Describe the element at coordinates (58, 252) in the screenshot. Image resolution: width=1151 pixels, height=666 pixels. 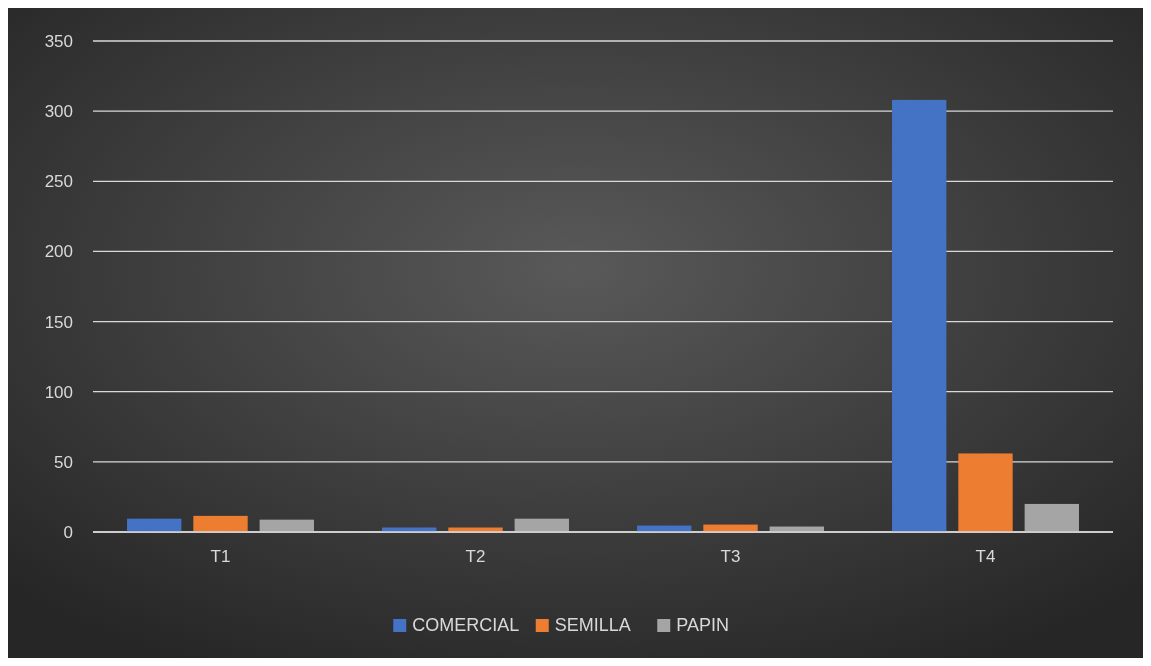
I see `y-tick-label: 200` at that location.